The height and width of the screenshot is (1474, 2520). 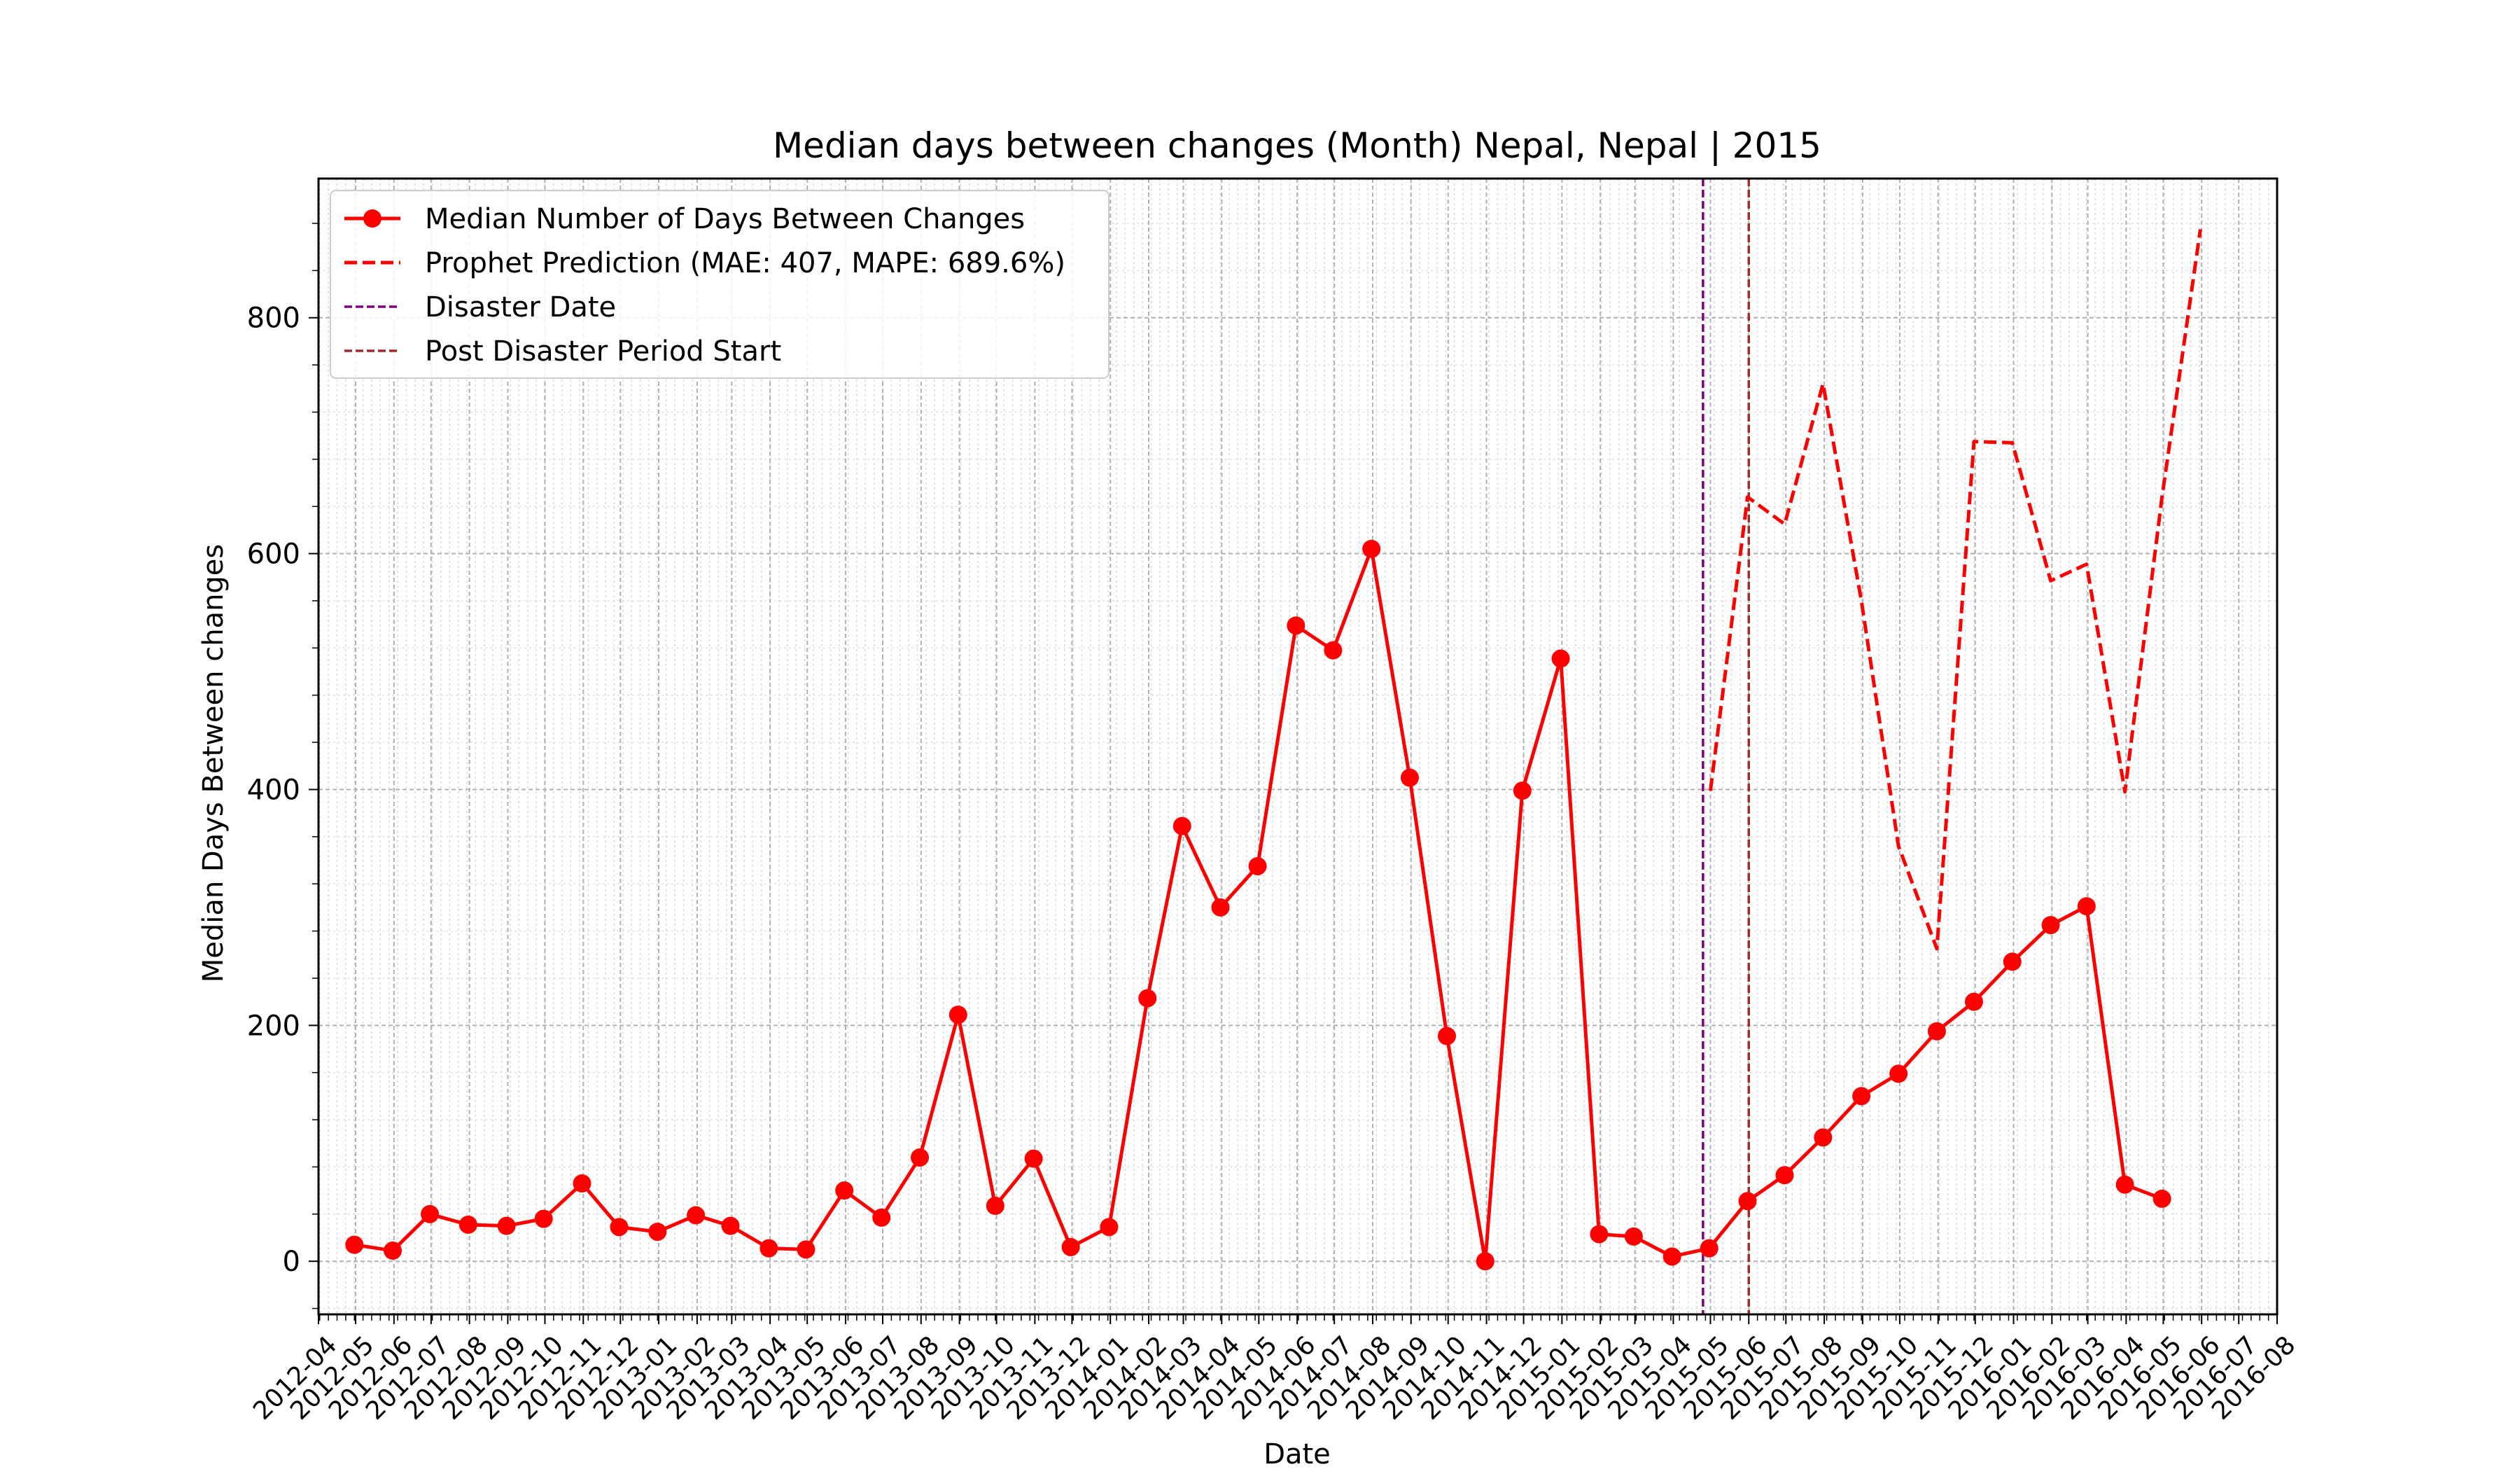 What do you see at coordinates (273, 554) in the screenshot?
I see `y-tick-label: 600` at bounding box center [273, 554].